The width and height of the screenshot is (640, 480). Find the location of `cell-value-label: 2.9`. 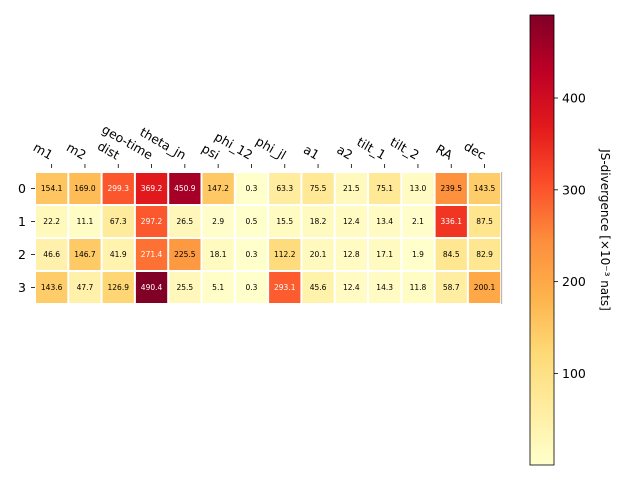

cell-value-label: 2.9 is located at coordinates (218, 221).